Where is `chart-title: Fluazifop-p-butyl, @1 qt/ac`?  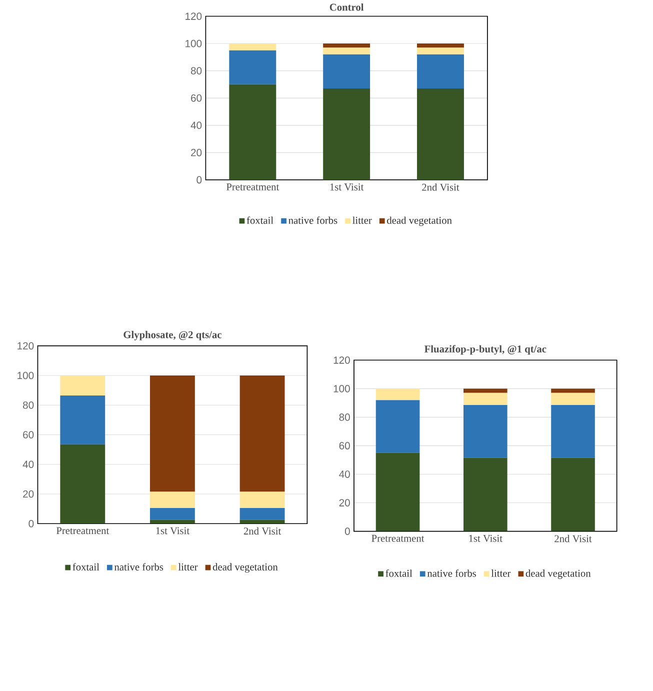 chart-title: Fluazifop-p-butyl, @1 qt/ac is located at coordinates (485, 350).